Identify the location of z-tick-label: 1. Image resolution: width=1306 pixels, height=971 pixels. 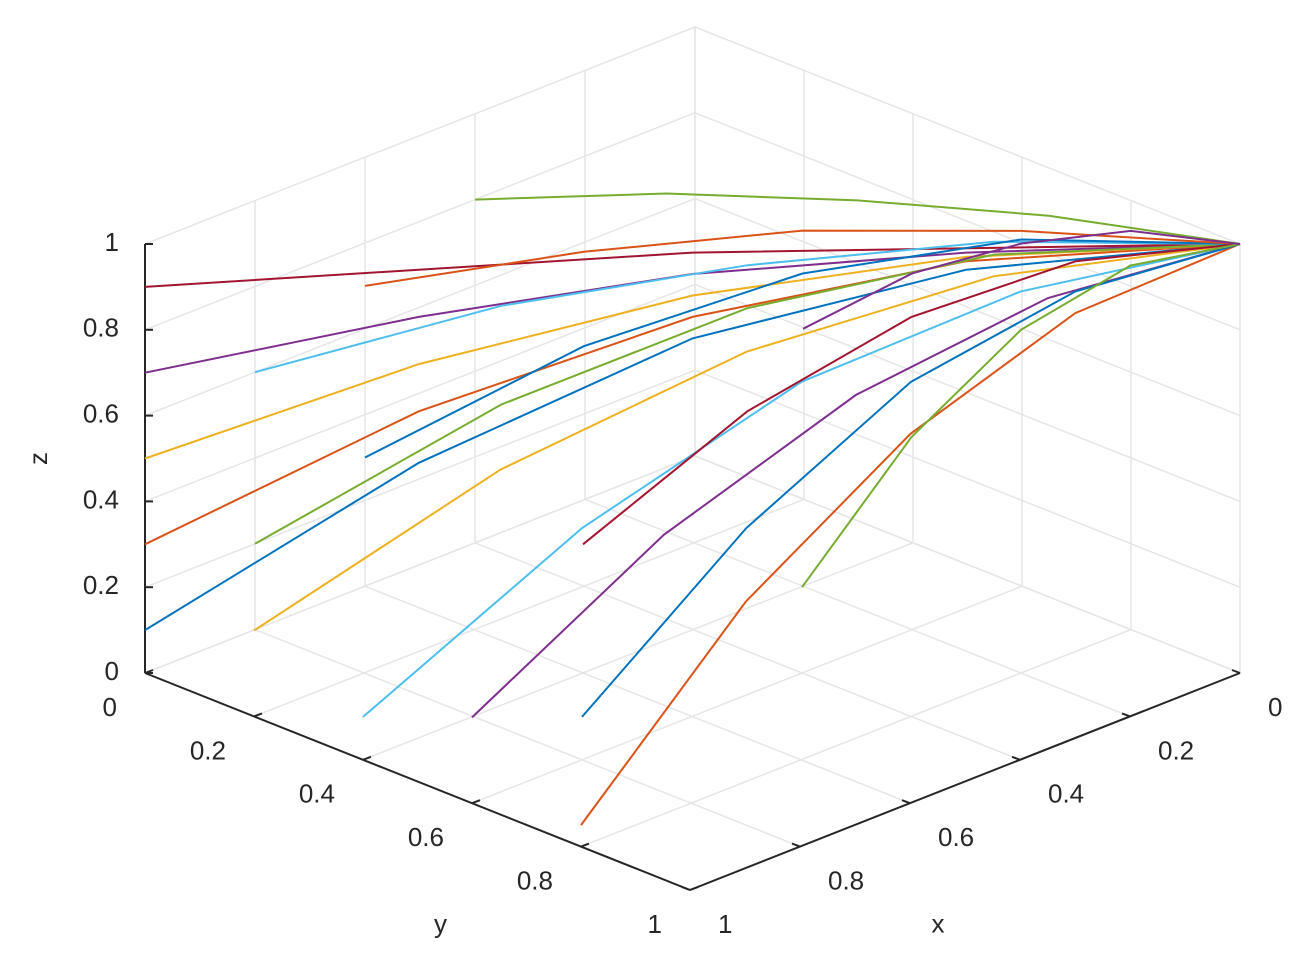
(112, 242).